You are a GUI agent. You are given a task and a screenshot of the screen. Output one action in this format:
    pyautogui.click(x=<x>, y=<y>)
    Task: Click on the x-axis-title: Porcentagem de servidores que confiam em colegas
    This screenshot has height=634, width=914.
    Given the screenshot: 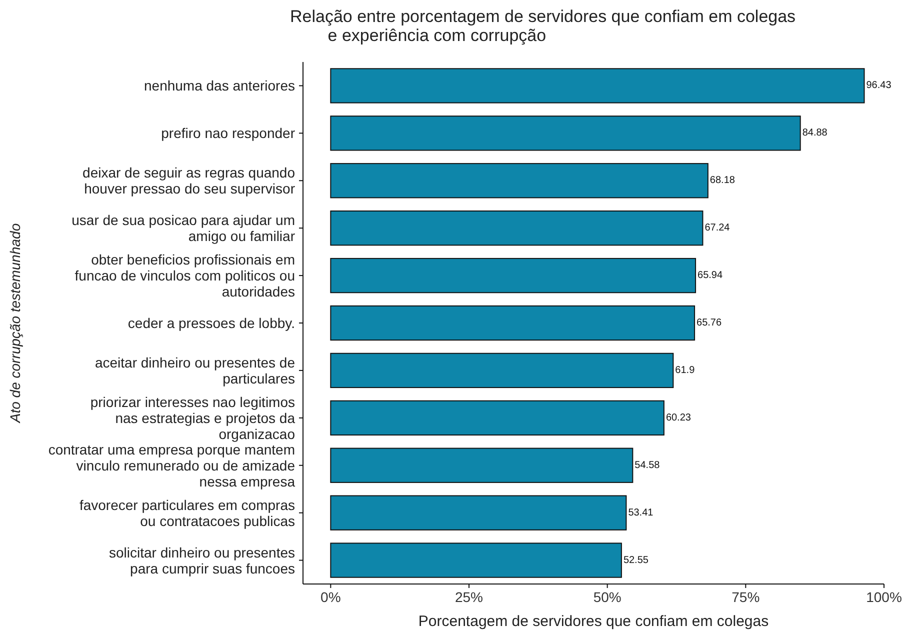 What is the action you would take?
    pyautogui.click(x=593, y=621)
    